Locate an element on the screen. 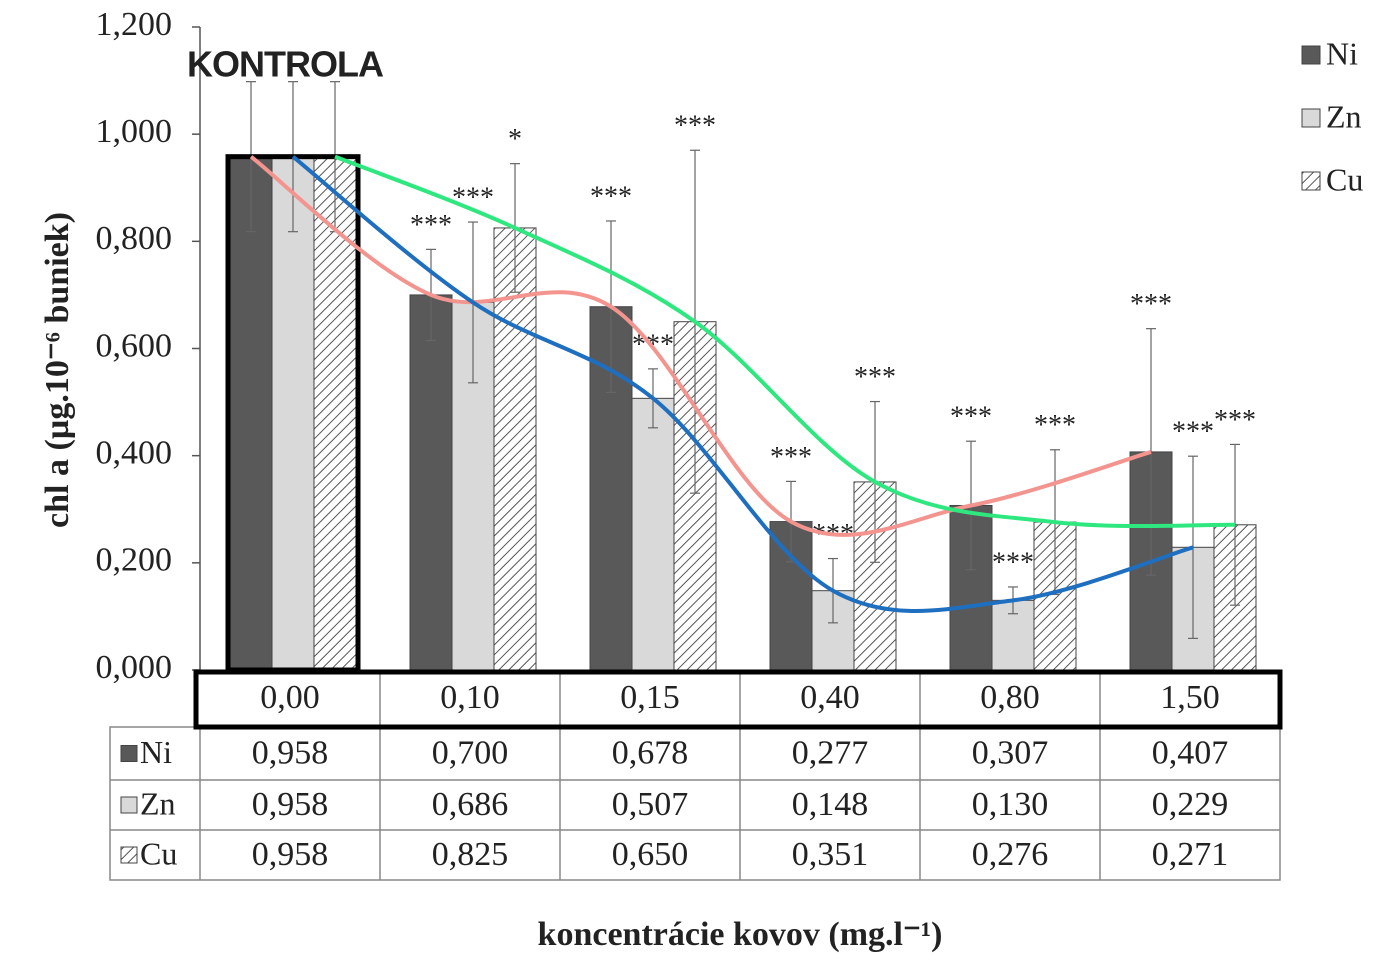  y-tick-label: 0,400 is located at coordinates (134, 452).